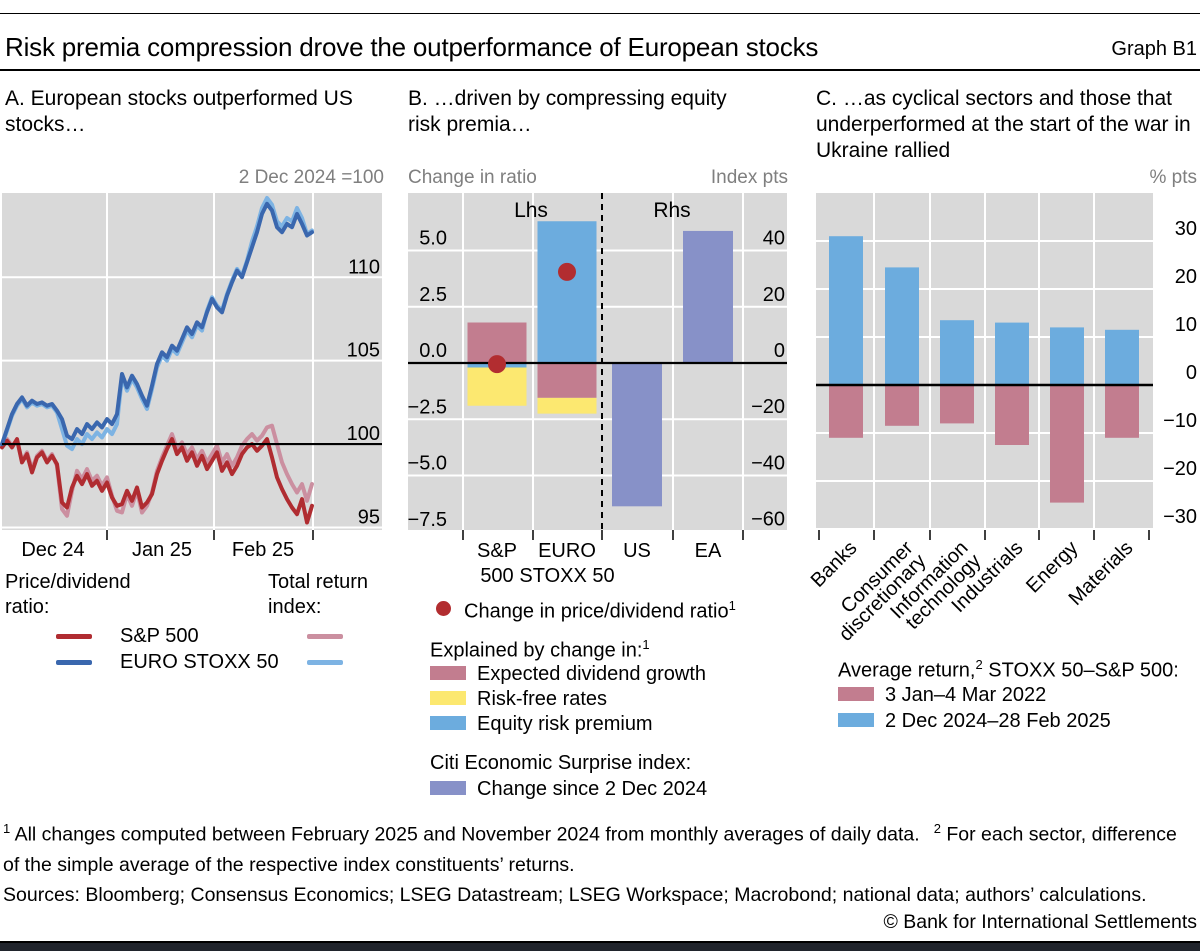  What do you see at coordinates (856, 720) in the screenshot?
I see `legend-swatch-2025` at bounding box center [856, 720].